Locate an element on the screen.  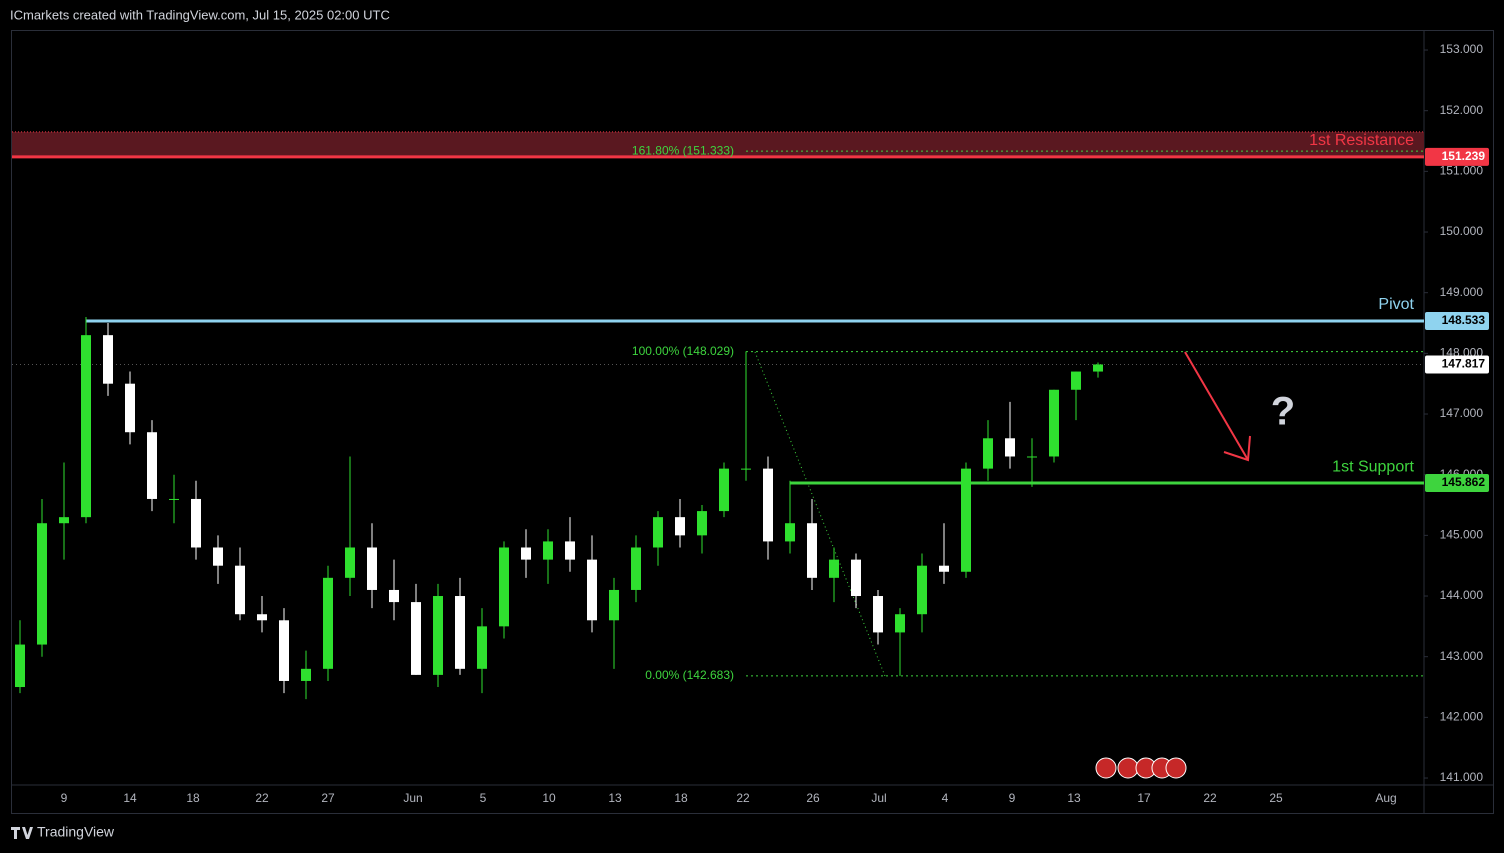
x-tick-label: Jul is located at coordinates (878, 798).